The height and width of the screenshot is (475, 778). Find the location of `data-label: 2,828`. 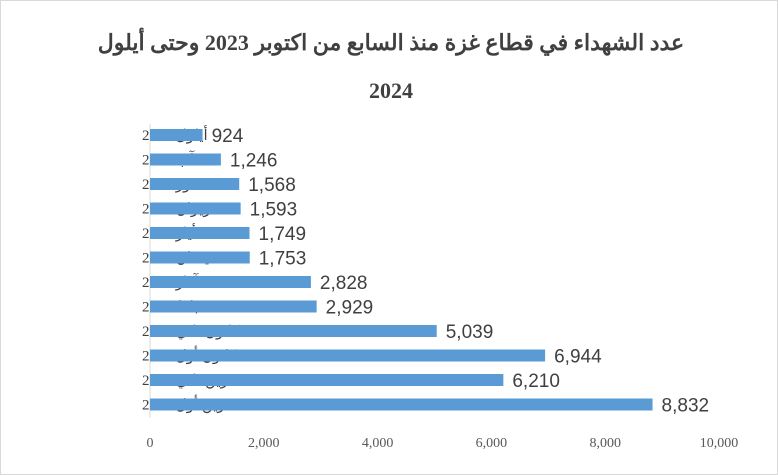

data-label: 2,828 is located at coordinates (344, 283).